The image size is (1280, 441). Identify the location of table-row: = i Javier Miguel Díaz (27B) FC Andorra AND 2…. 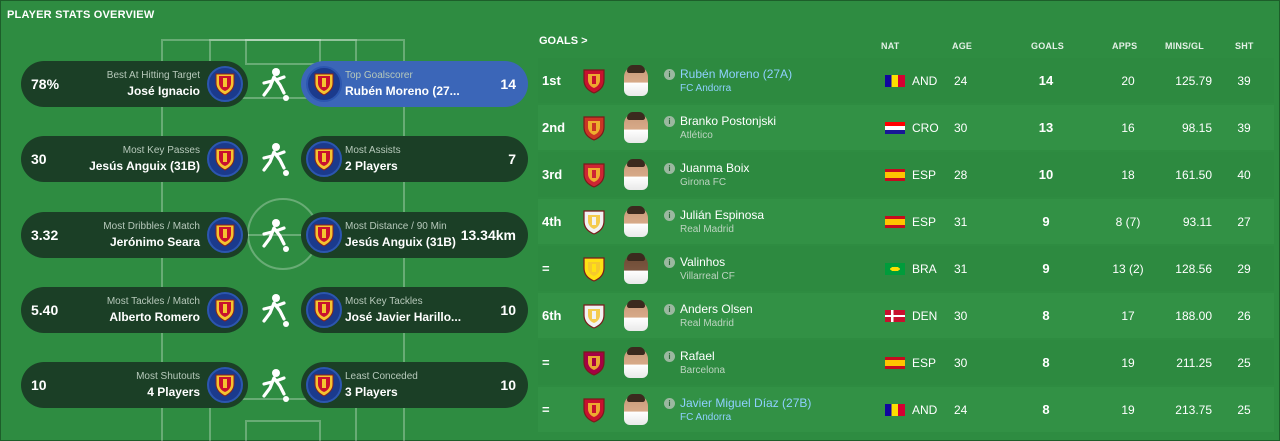
(906, 409).